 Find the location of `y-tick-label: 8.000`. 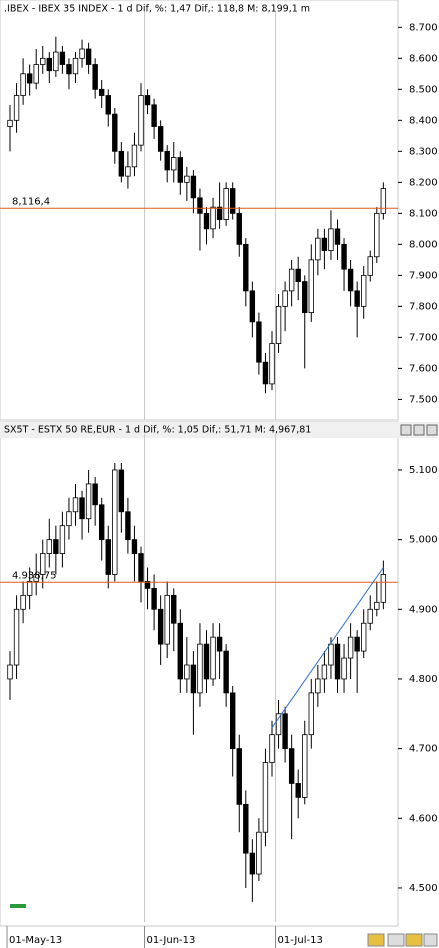

y-tick-label: 8.000 is located at coordinates (423, 244).